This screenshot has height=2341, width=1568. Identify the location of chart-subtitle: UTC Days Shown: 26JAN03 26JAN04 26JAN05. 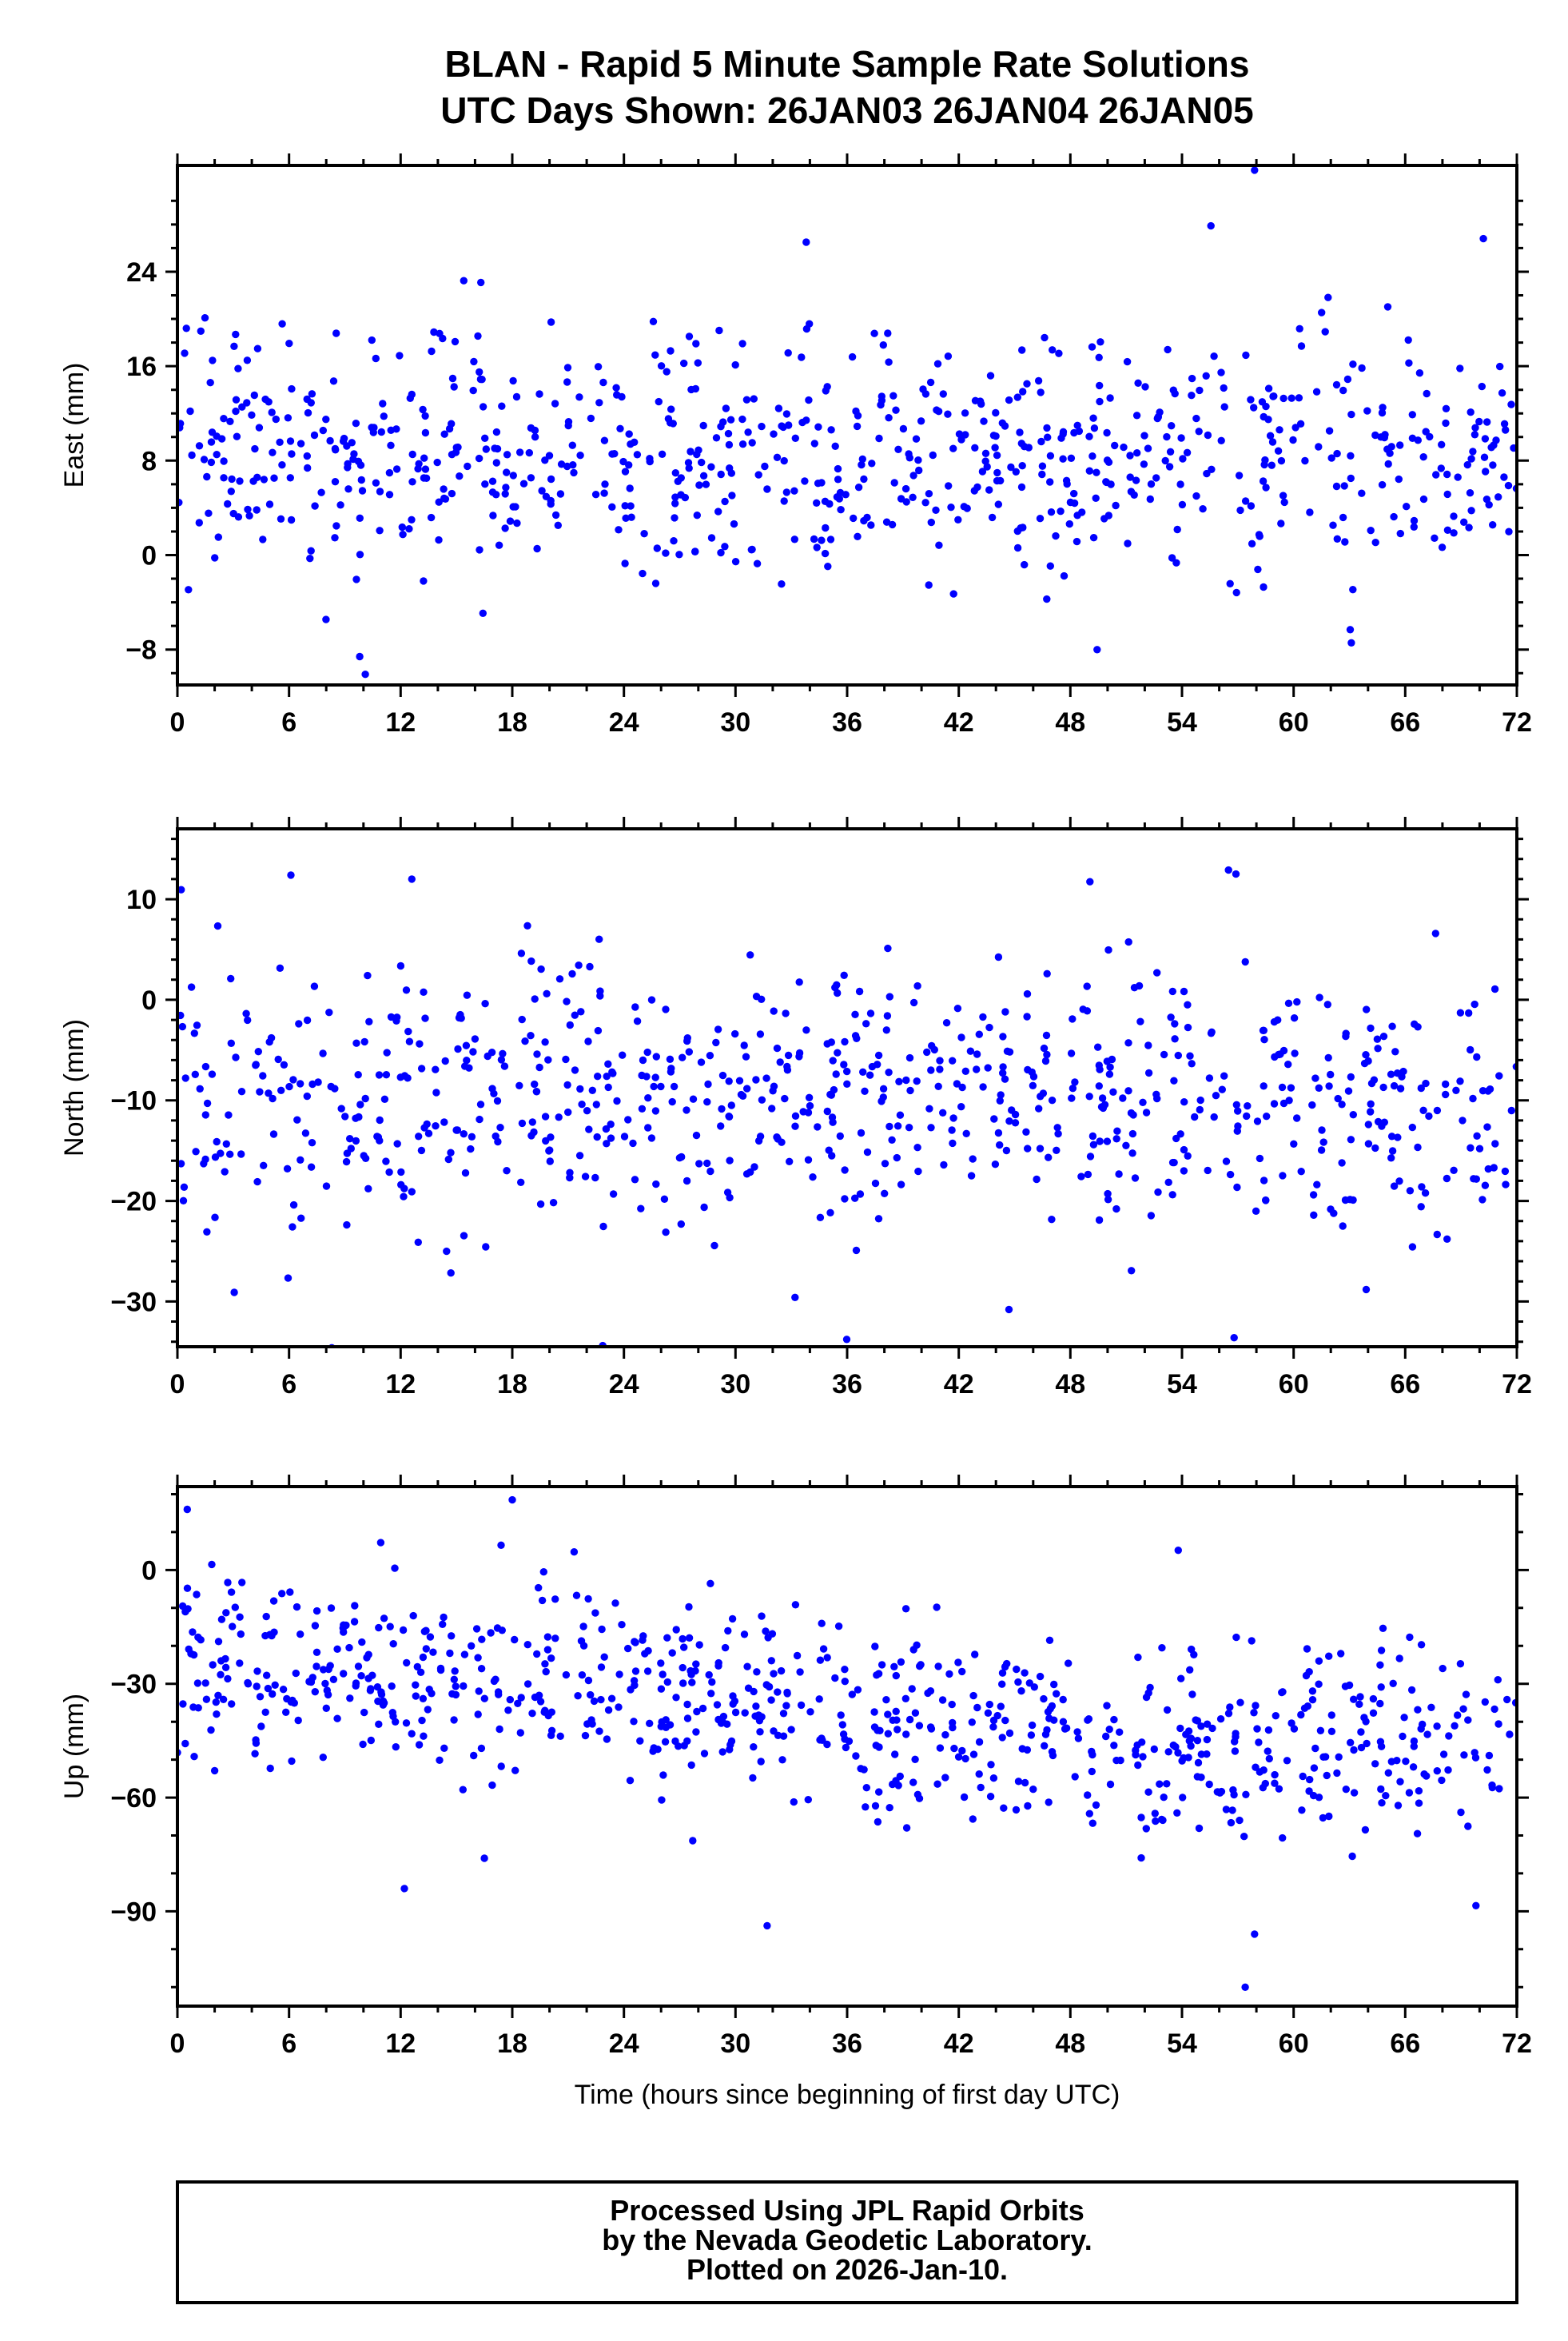
(847, 110).